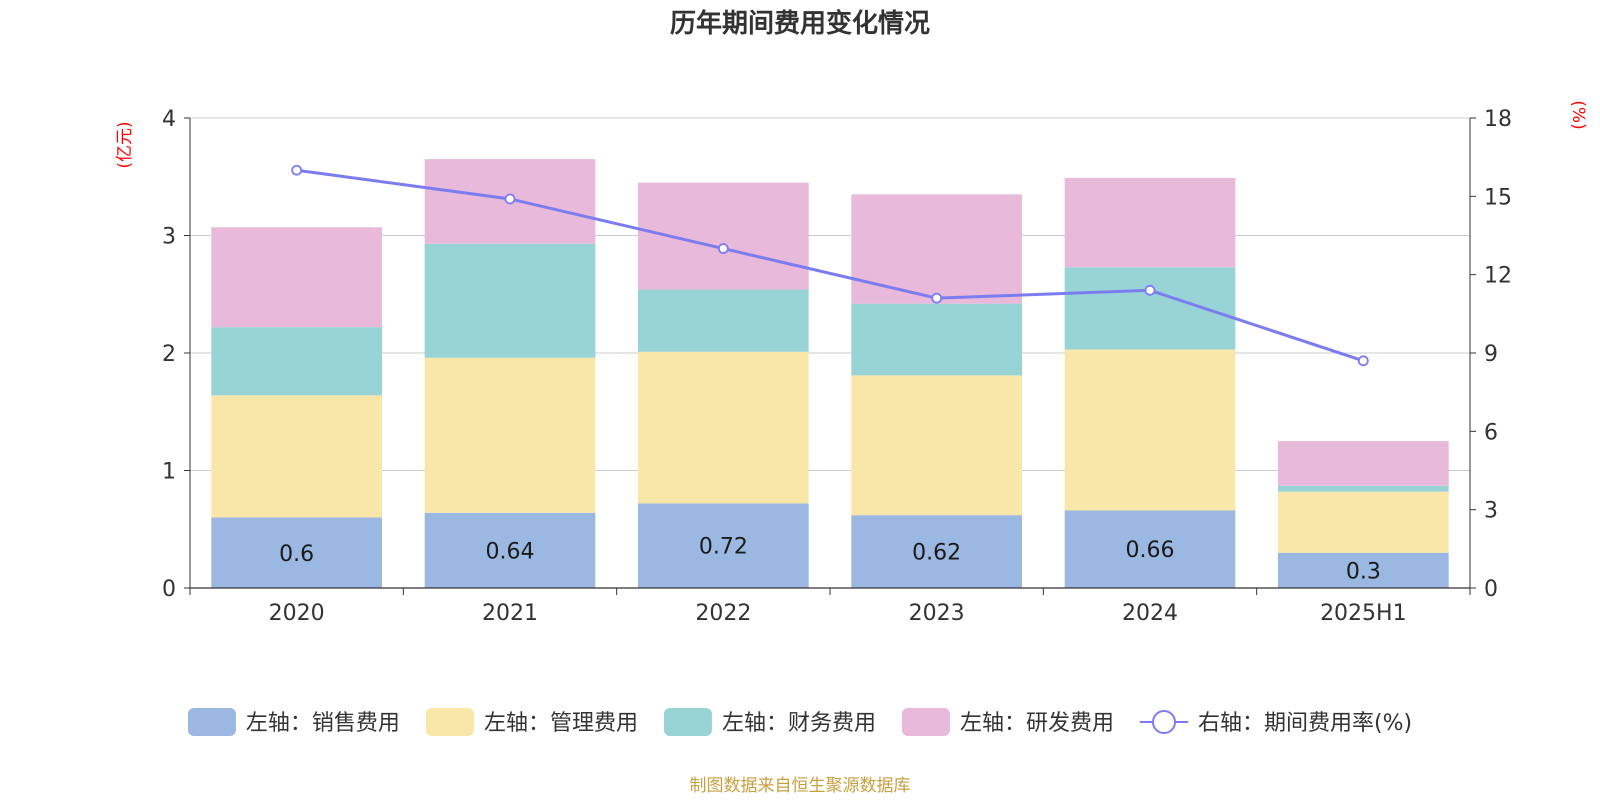 The width and height of the screenshot is (1600, 800). Describe the element at coordinates (1498, 119) in the screenshot. I see `right-axis-tick-label: 18` at that location.